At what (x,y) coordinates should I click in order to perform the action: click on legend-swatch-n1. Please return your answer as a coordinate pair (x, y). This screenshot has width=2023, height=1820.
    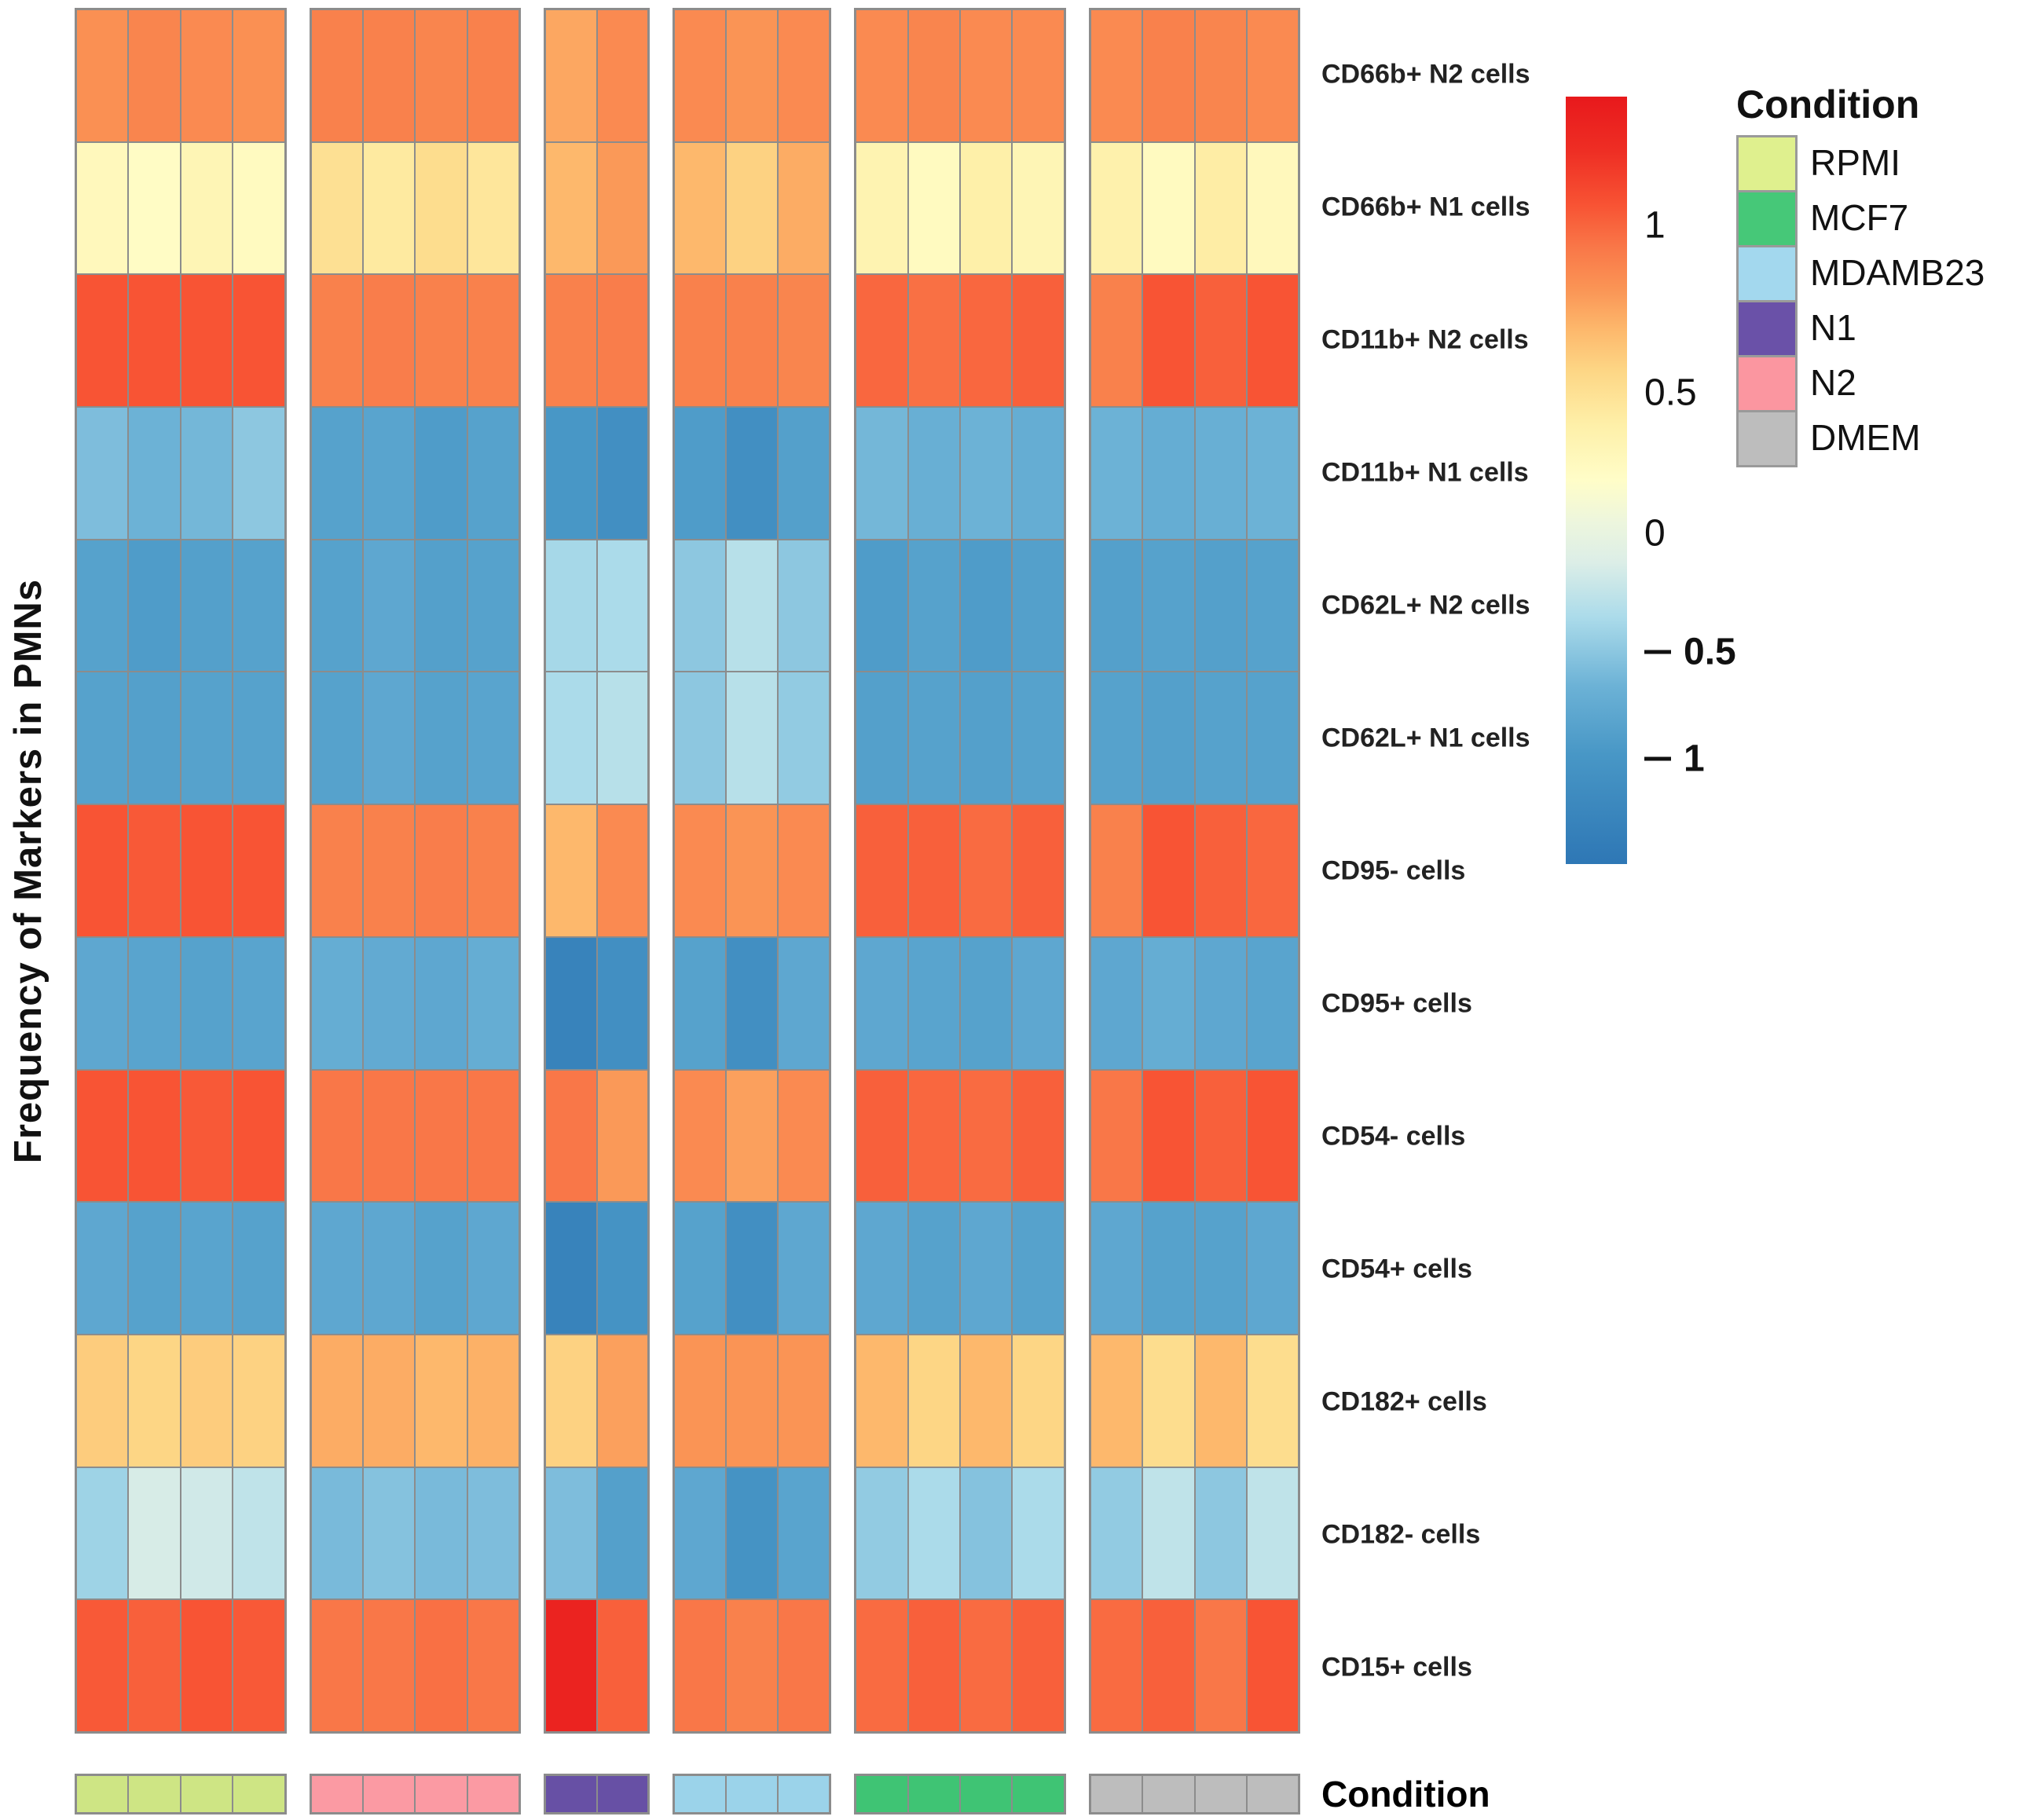
    Looking at the image, I should click on (1767, 328).